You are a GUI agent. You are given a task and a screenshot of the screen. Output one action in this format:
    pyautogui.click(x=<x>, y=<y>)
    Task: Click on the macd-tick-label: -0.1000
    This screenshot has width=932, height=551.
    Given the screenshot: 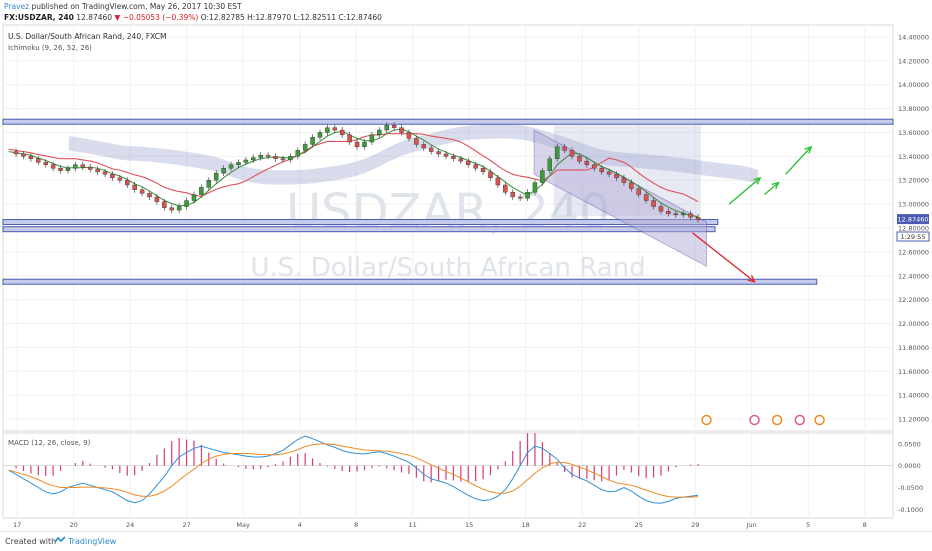 What is the action you would take?
    pyautogui.click(x=910, y=510)
    